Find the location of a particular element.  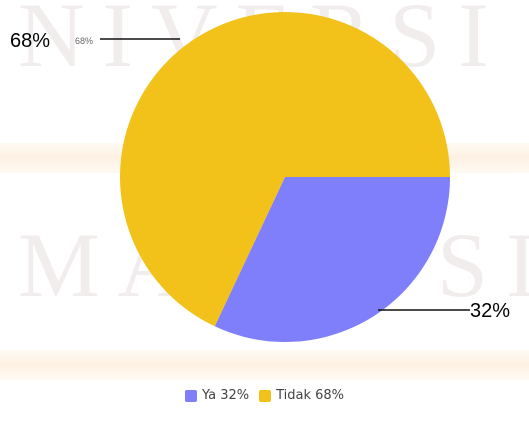

legend-item-ya: Ya 32% is located at coordinates (217, 395).